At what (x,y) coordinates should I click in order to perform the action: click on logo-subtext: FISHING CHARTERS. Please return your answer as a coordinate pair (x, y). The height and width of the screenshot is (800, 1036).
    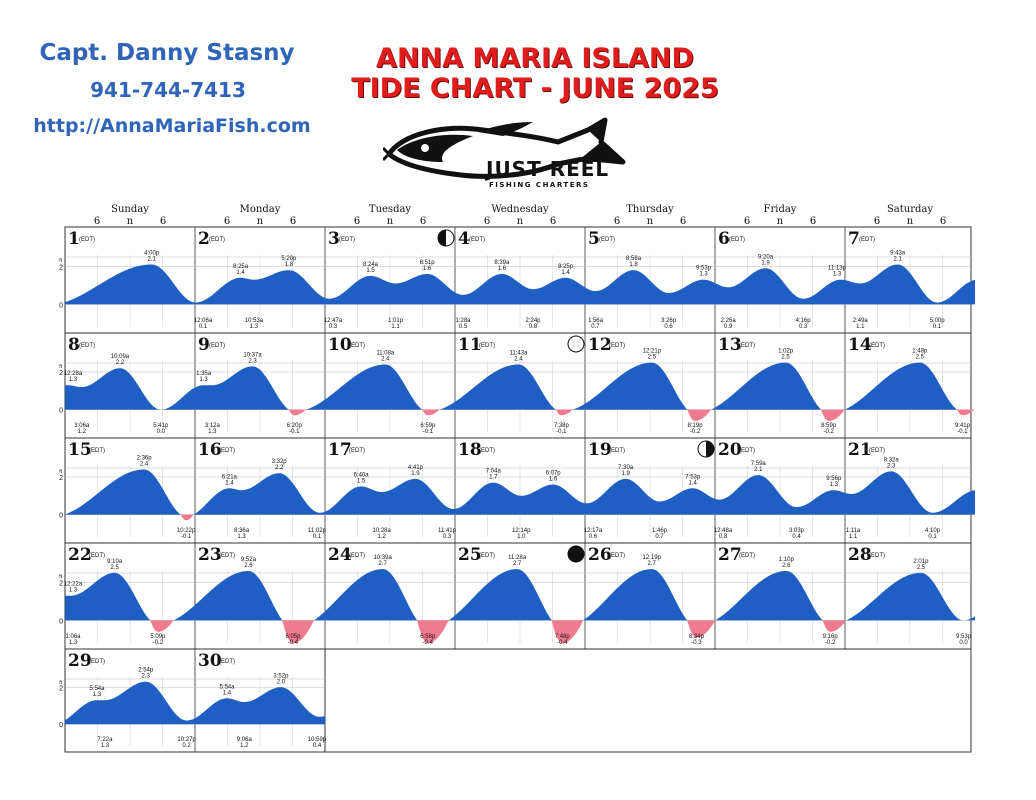
    Looking at the image, I should click on (539, 185).